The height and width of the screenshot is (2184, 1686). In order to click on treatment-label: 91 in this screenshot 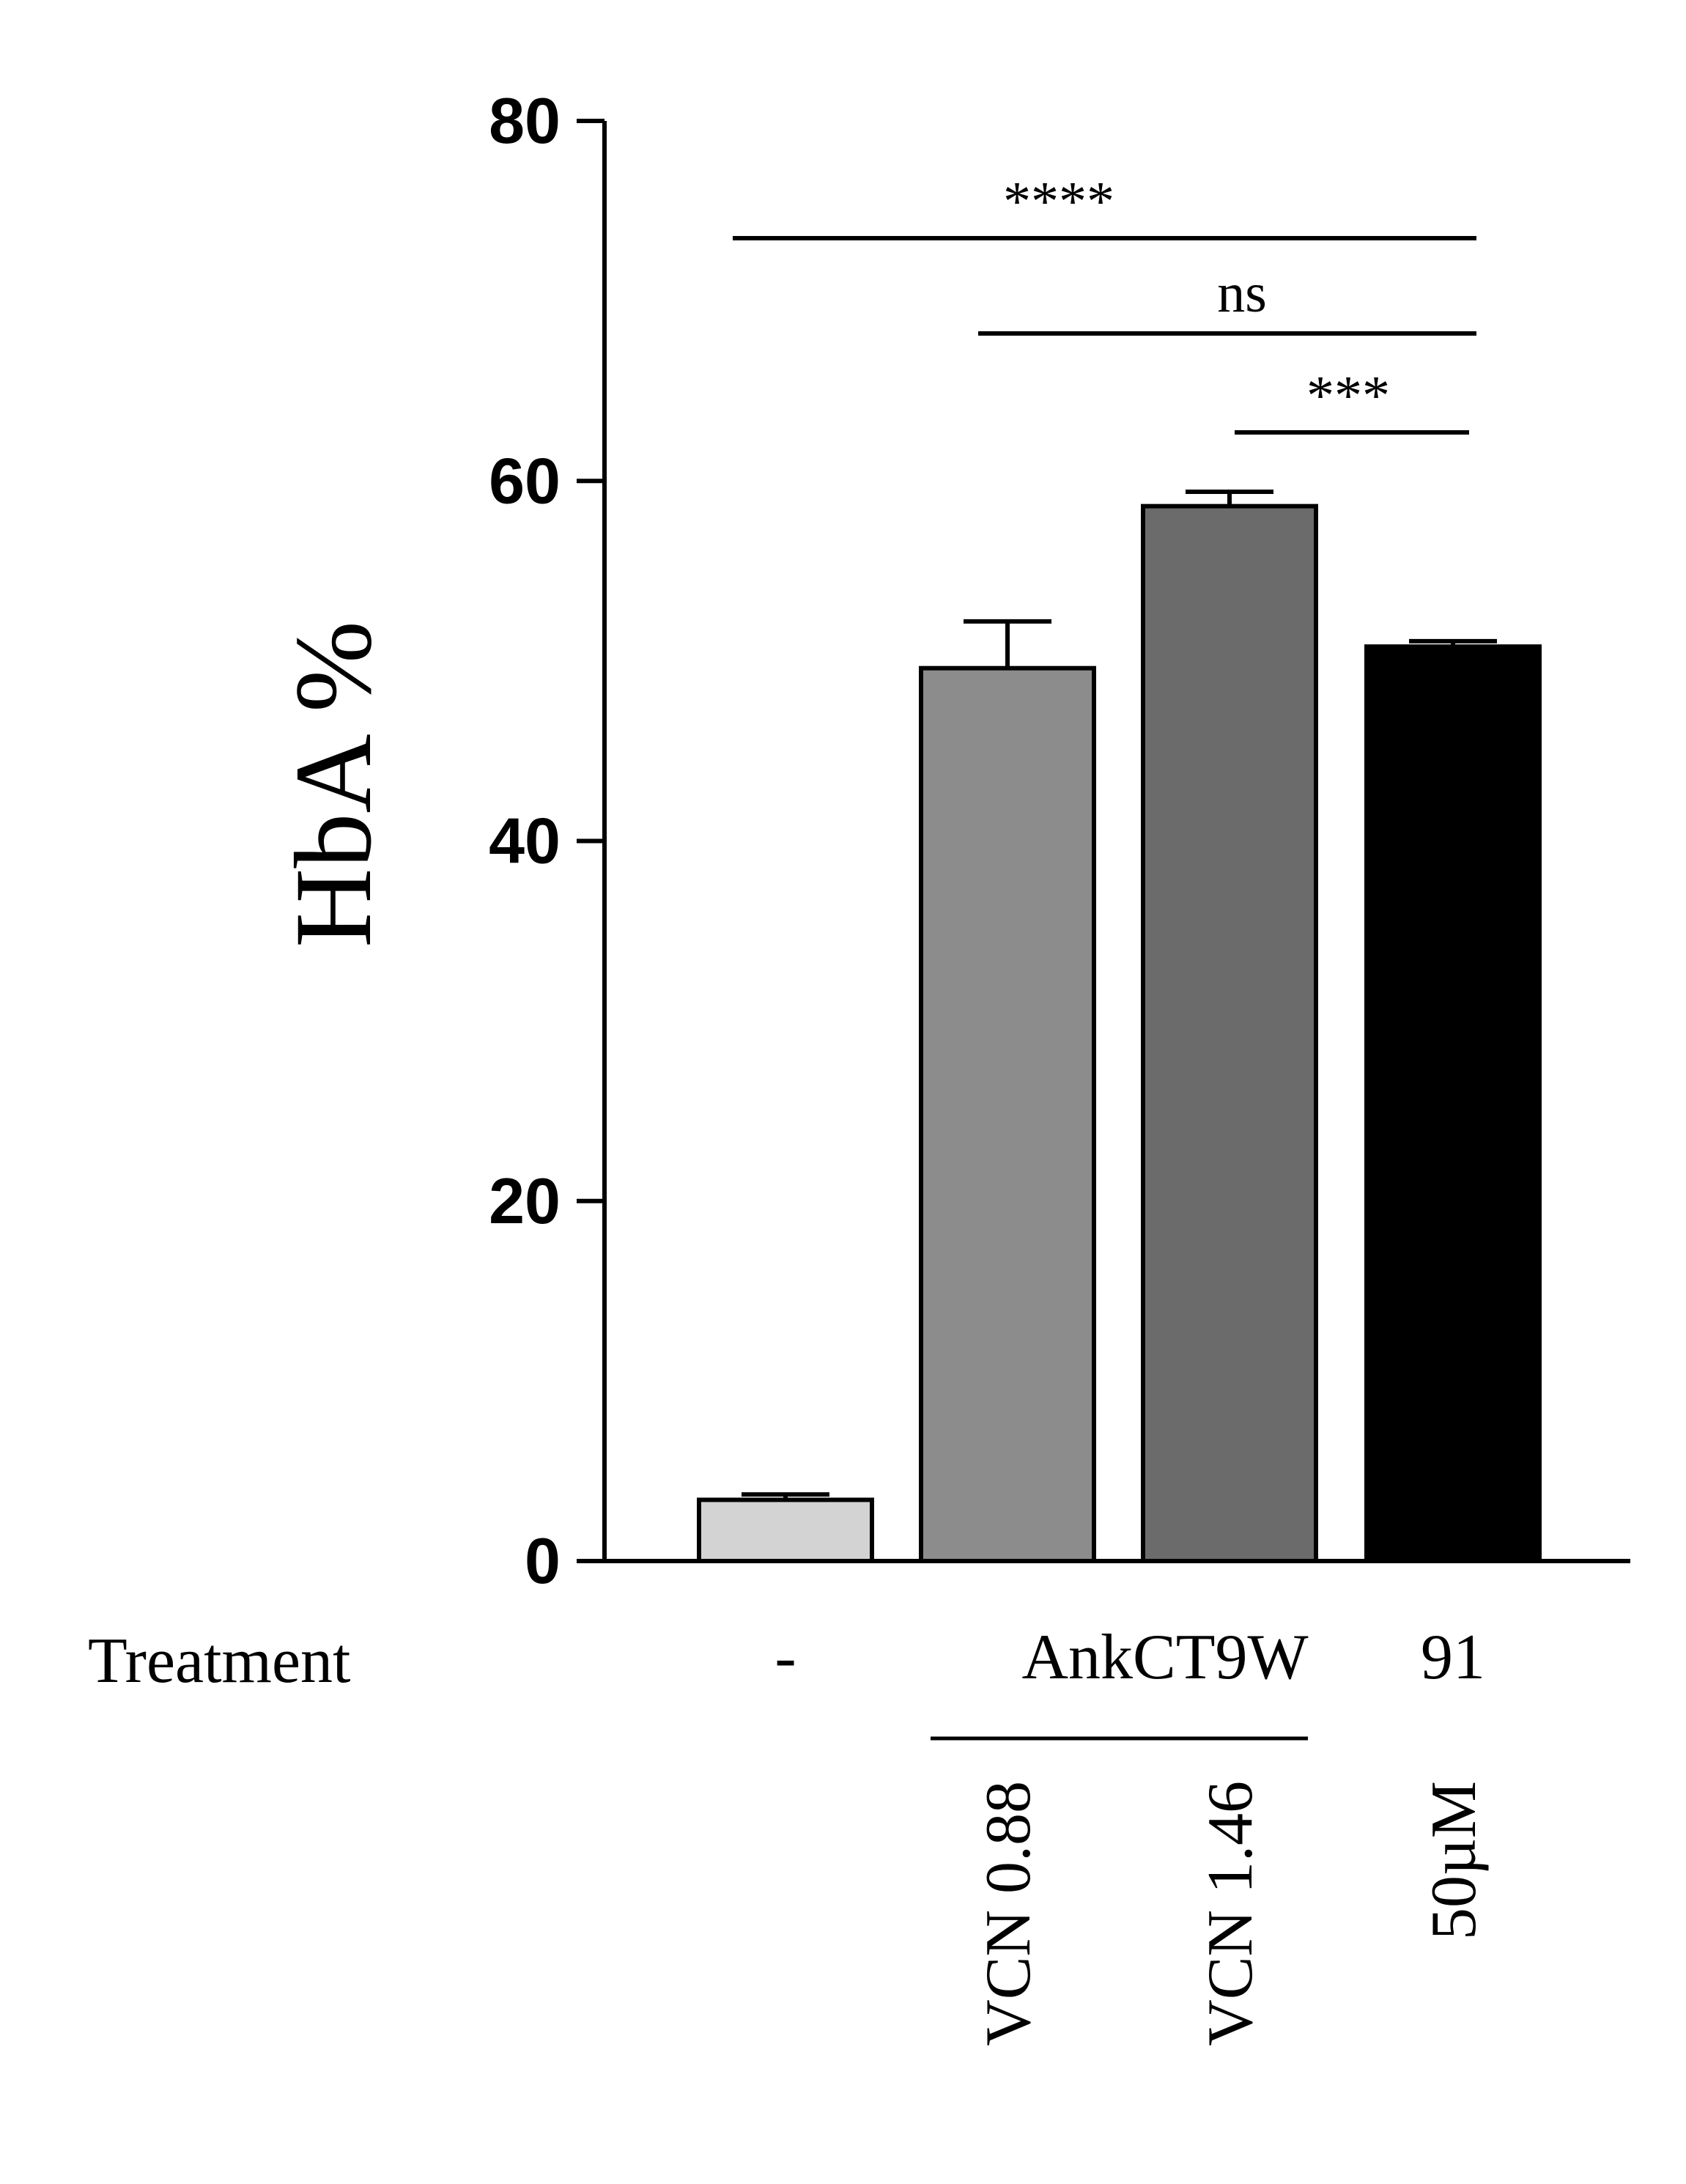, I will do `click(1453, 1658)`.